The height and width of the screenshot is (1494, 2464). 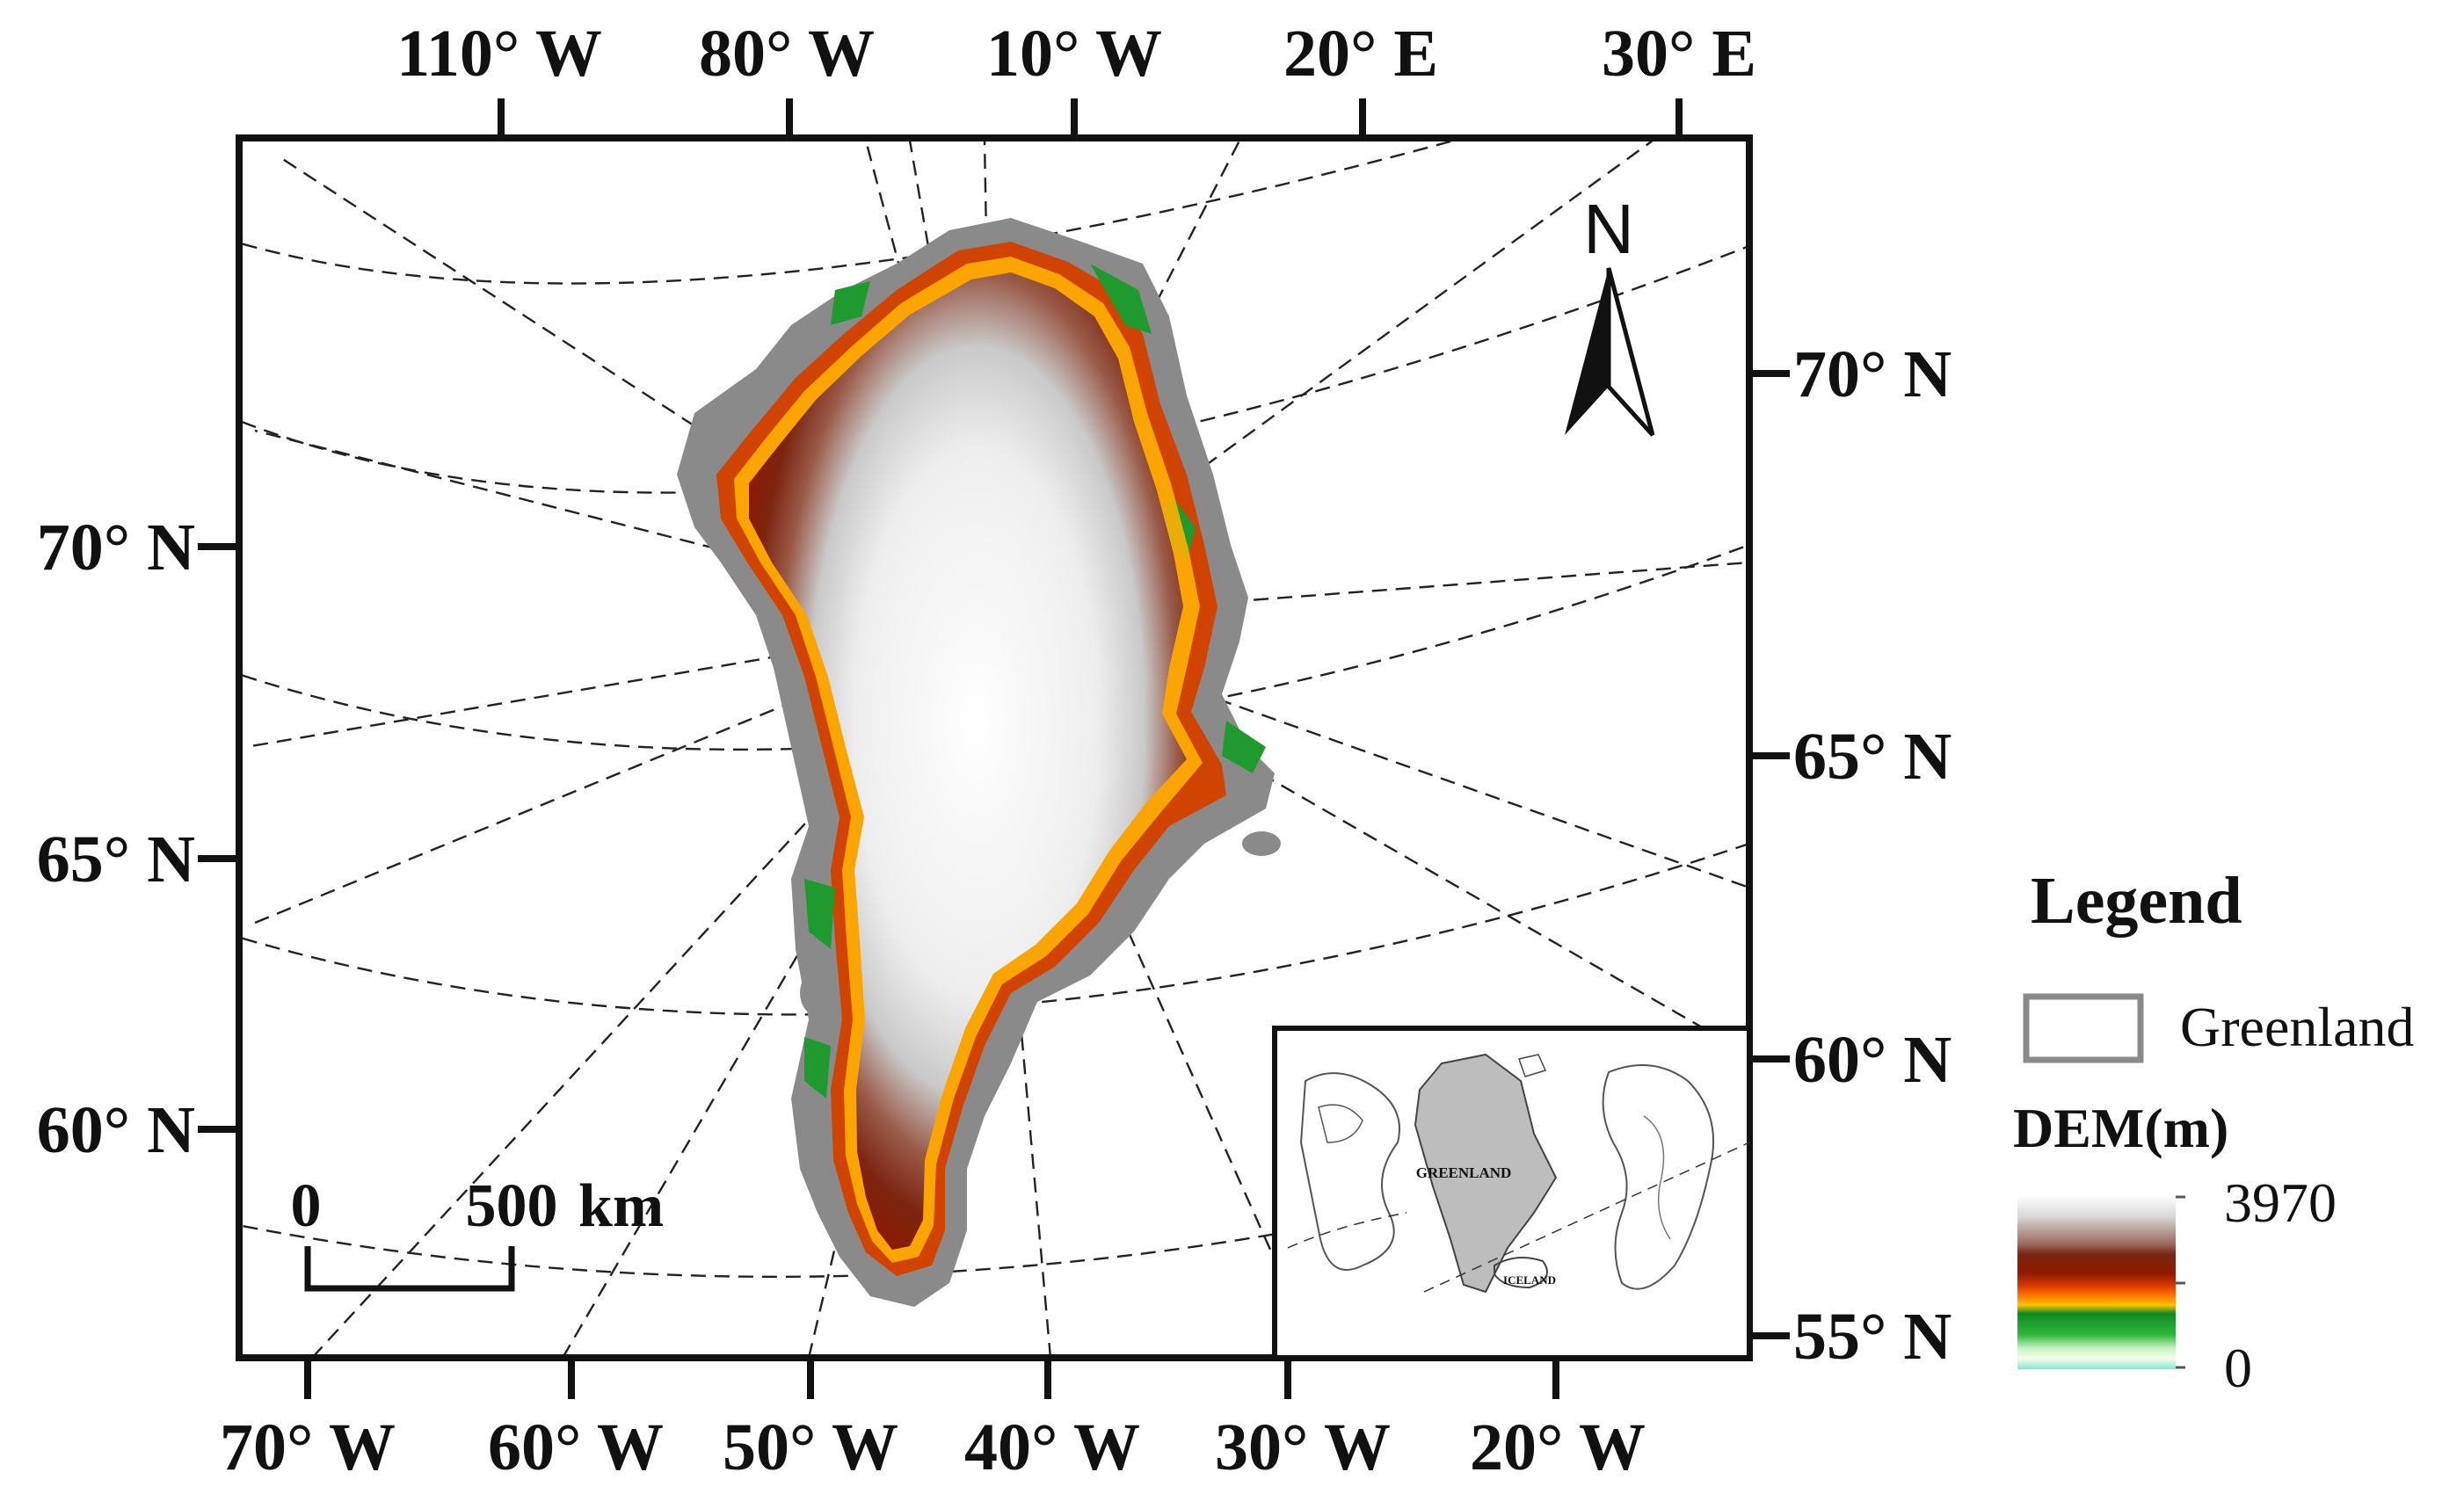 What do you see at coordinates (512, 1206) in the screenshot?
I see `scale-end-label: 500` at bounding box center [512, 1206].